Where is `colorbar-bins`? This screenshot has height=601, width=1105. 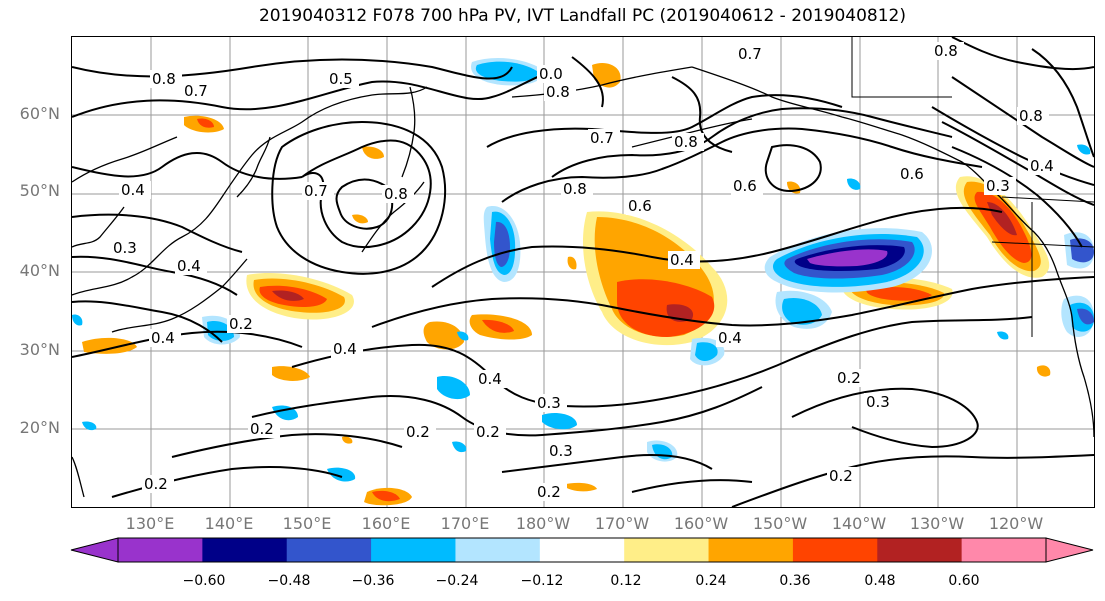
colorbar-bins is located at coordinates (582, 550).